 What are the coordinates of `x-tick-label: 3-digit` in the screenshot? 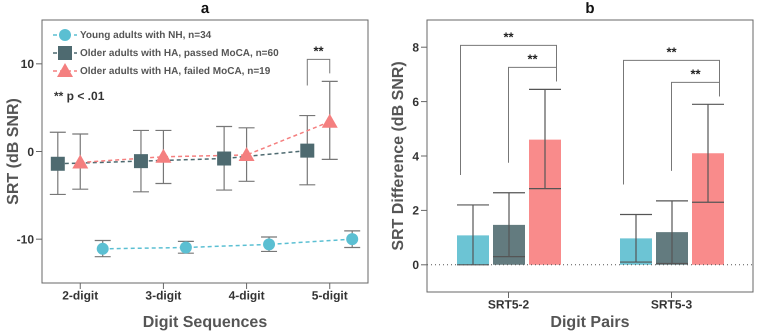 It's located at (163, 295).